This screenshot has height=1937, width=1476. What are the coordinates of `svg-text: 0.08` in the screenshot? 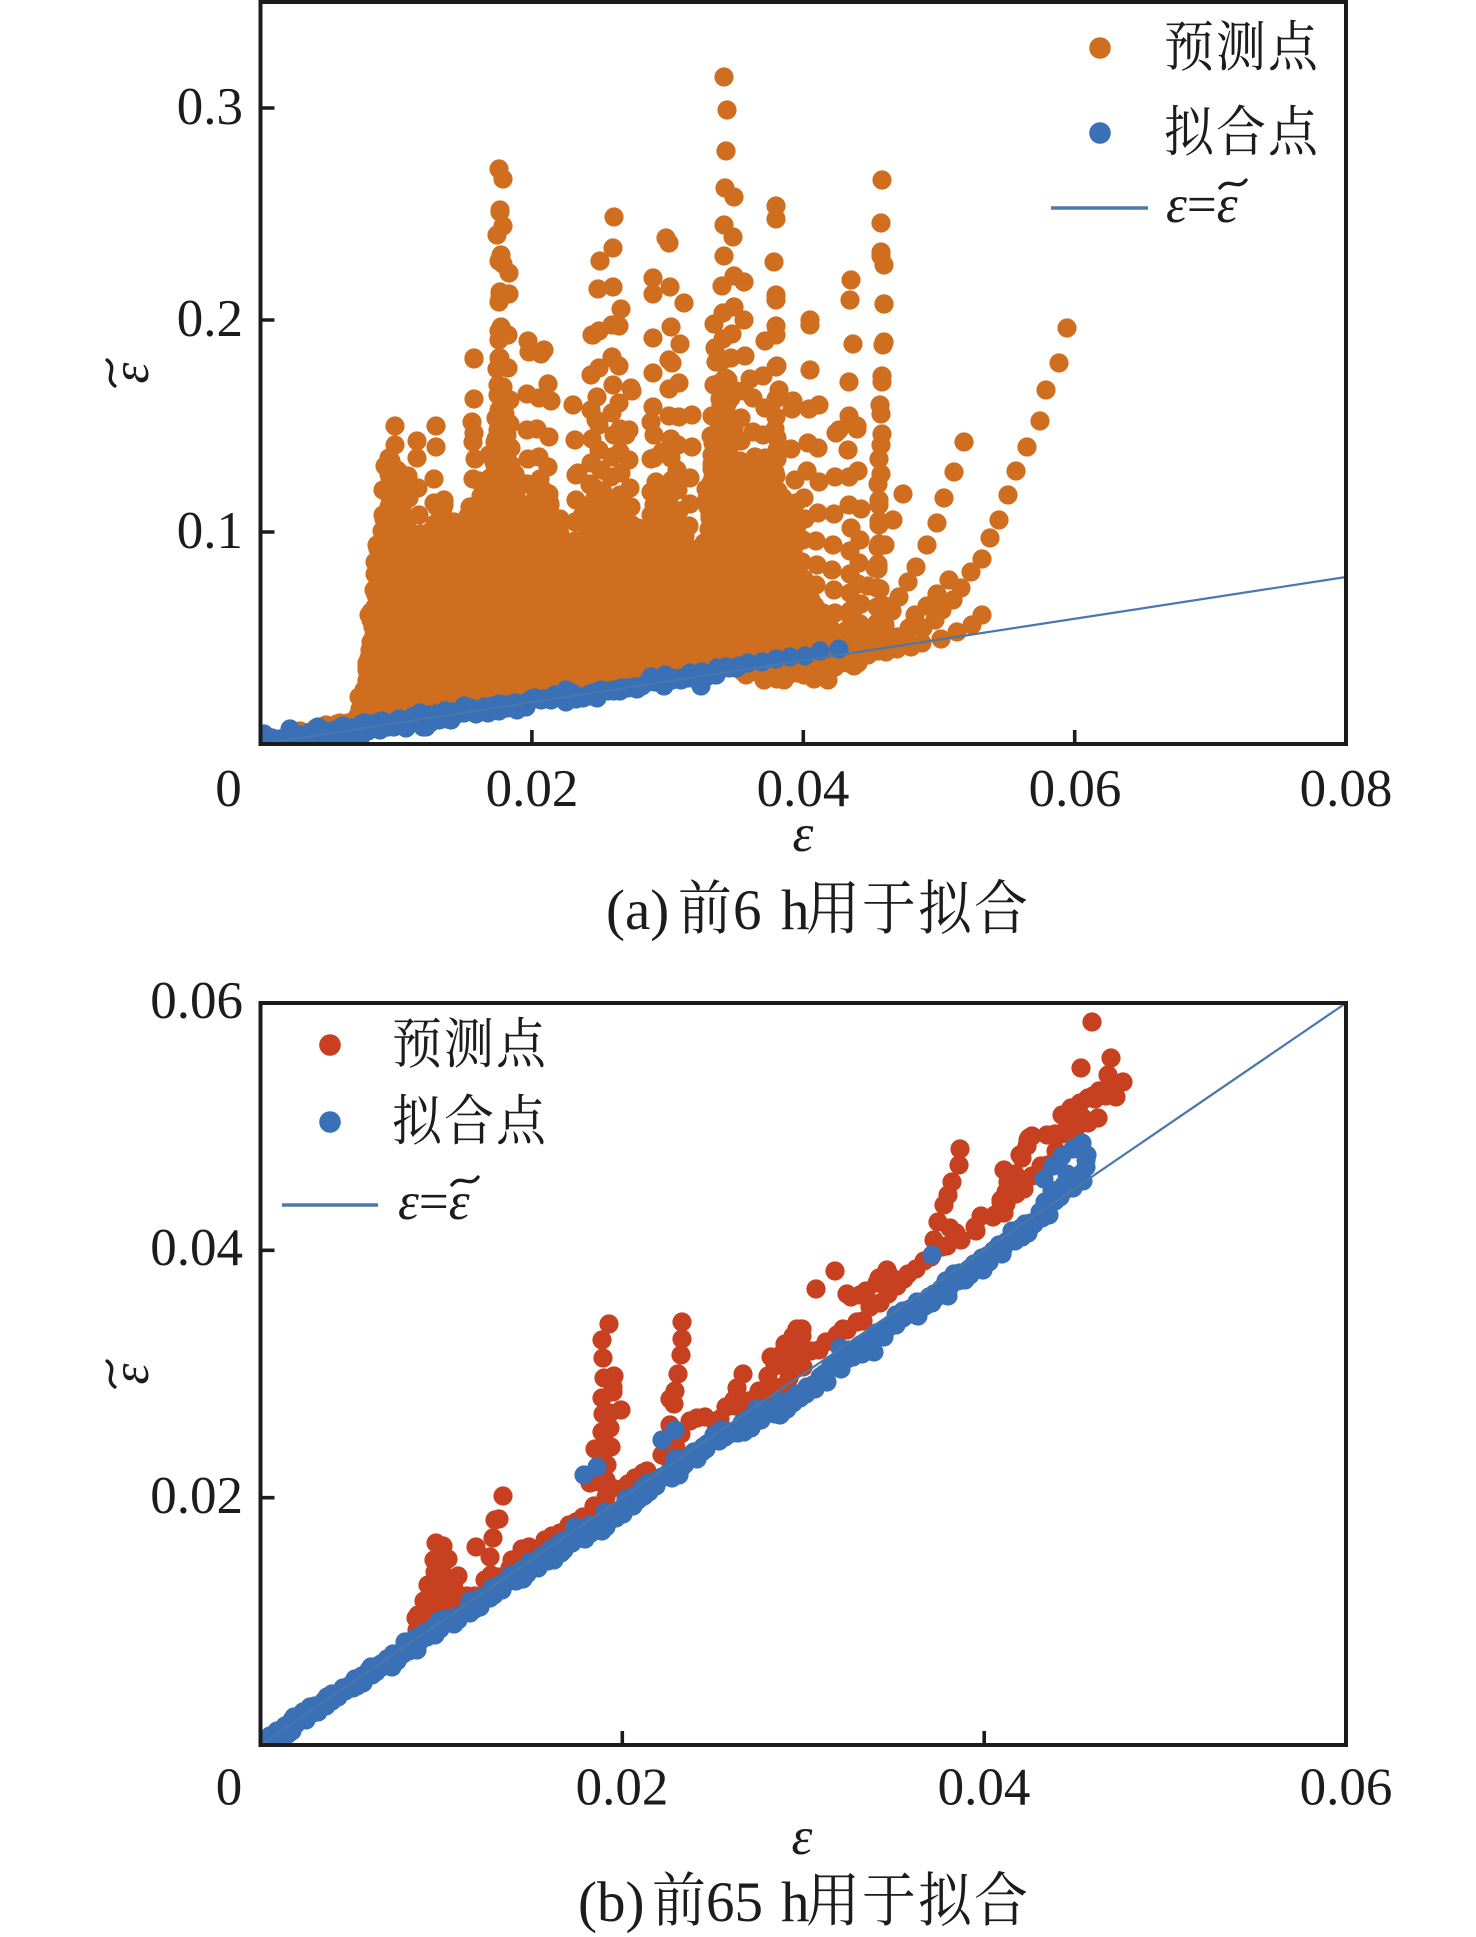 It's located at (1346, 789).